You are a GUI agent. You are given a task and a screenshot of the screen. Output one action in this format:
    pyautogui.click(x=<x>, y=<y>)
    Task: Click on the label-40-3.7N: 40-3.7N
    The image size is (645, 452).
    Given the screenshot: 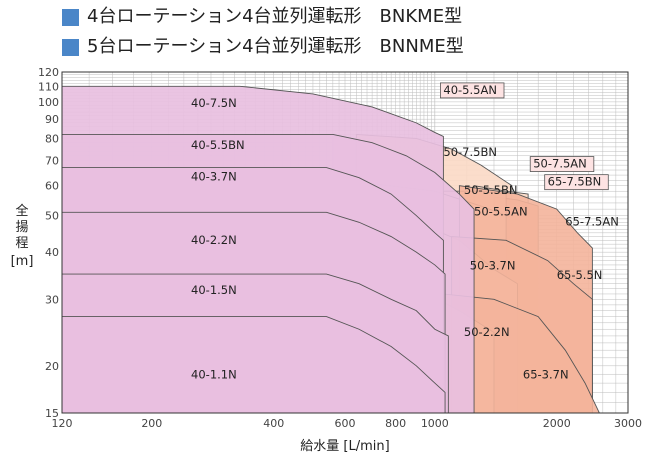 What is the action you would take?
    pyautogui.click(x=214, y=176)
    